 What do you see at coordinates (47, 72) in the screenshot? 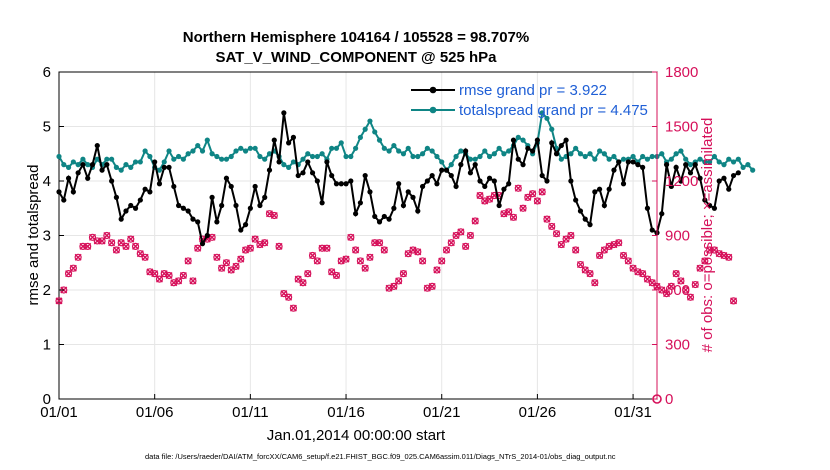
I see `y-left-tick-label: 6` at bounding box center [47, 72].